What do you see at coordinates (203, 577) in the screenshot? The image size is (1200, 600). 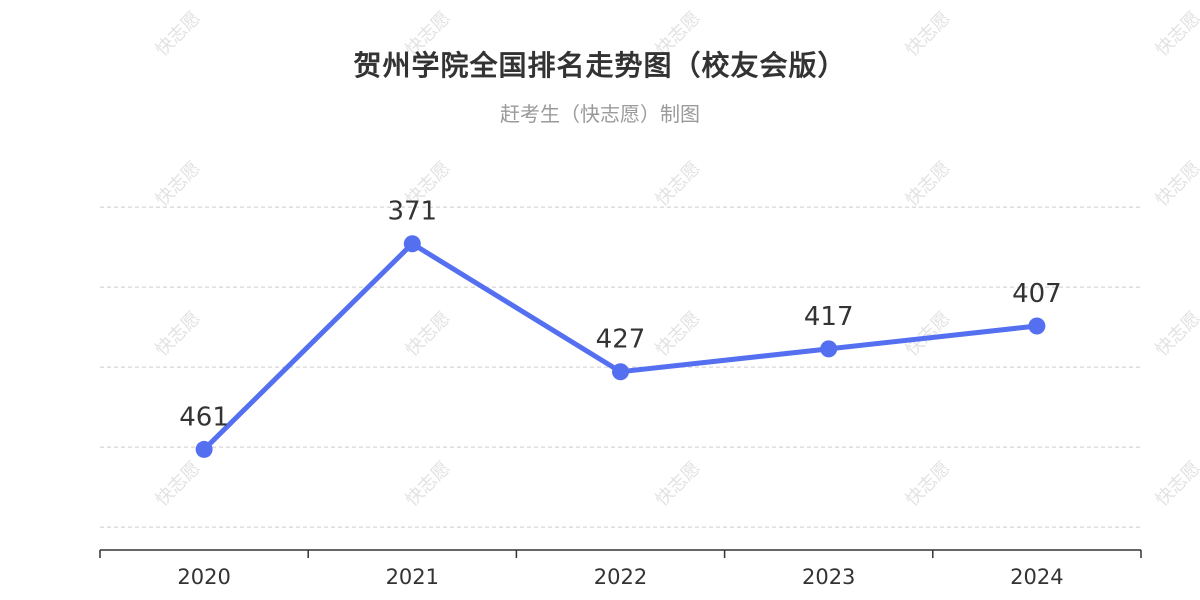 I see `x-tick-label: 2020` at bounding box center [203, 577].